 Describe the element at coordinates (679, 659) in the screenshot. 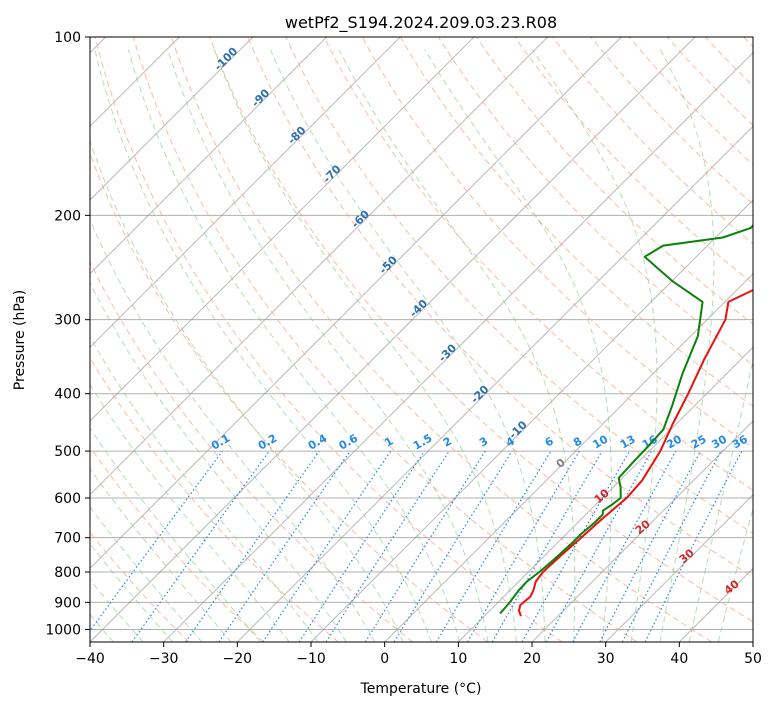

I see `x-tick-label: 40` at that location.